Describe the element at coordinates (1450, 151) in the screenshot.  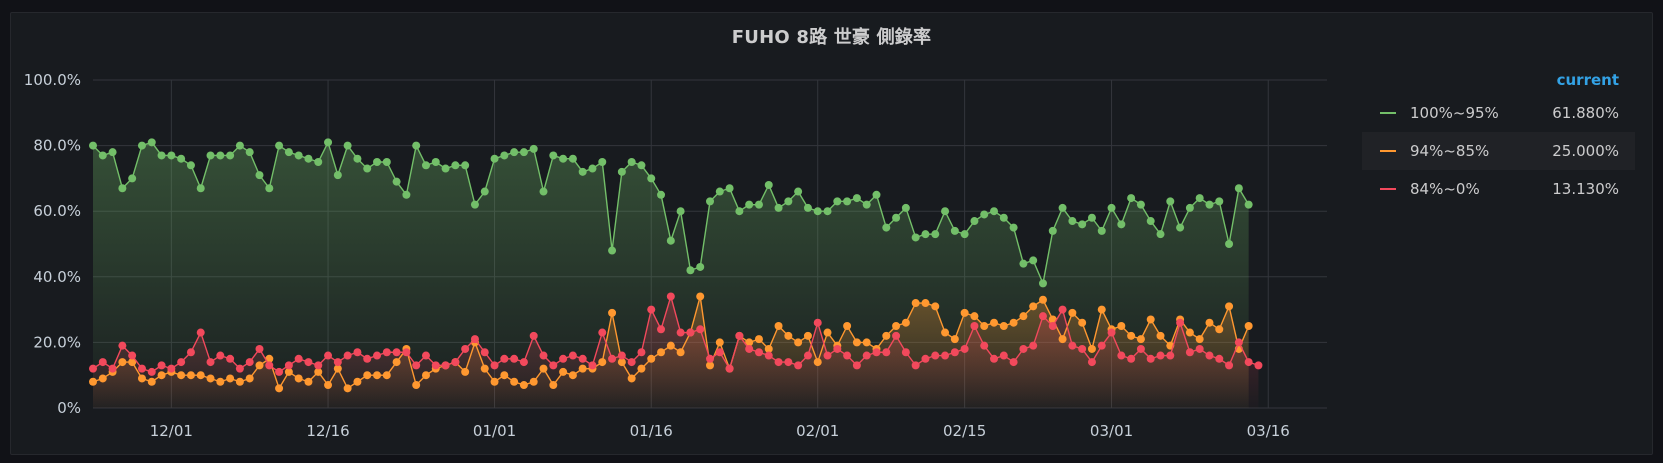
I see `legend-item-name: 94%~85%` at that location.